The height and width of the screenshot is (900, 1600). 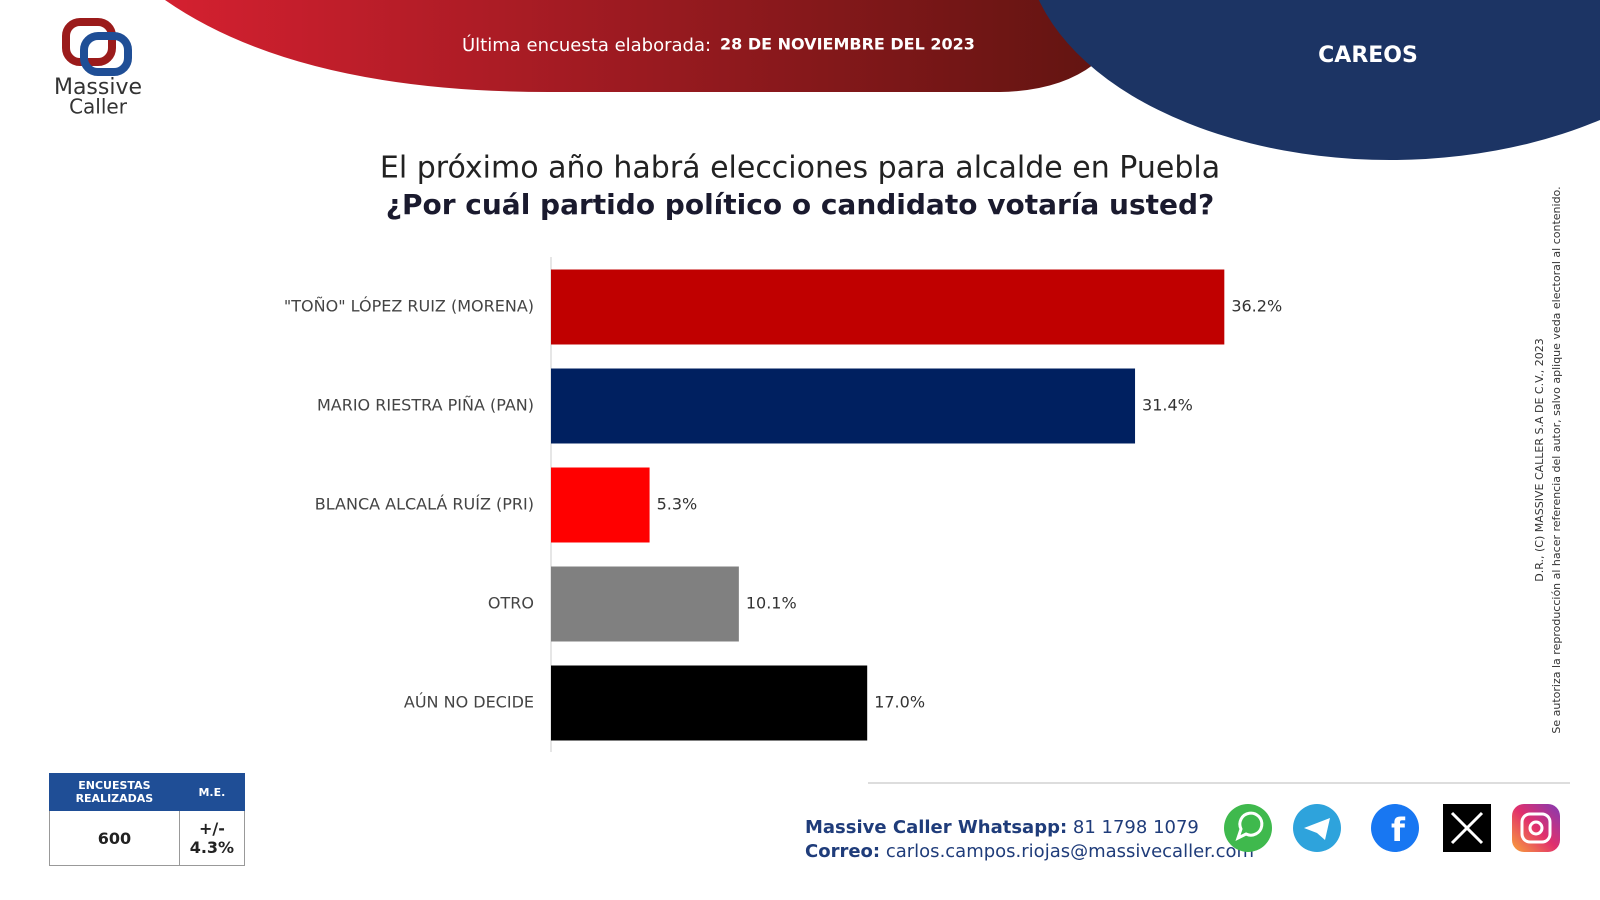 I want to click on header-circle, so click(x=1319, y=80).